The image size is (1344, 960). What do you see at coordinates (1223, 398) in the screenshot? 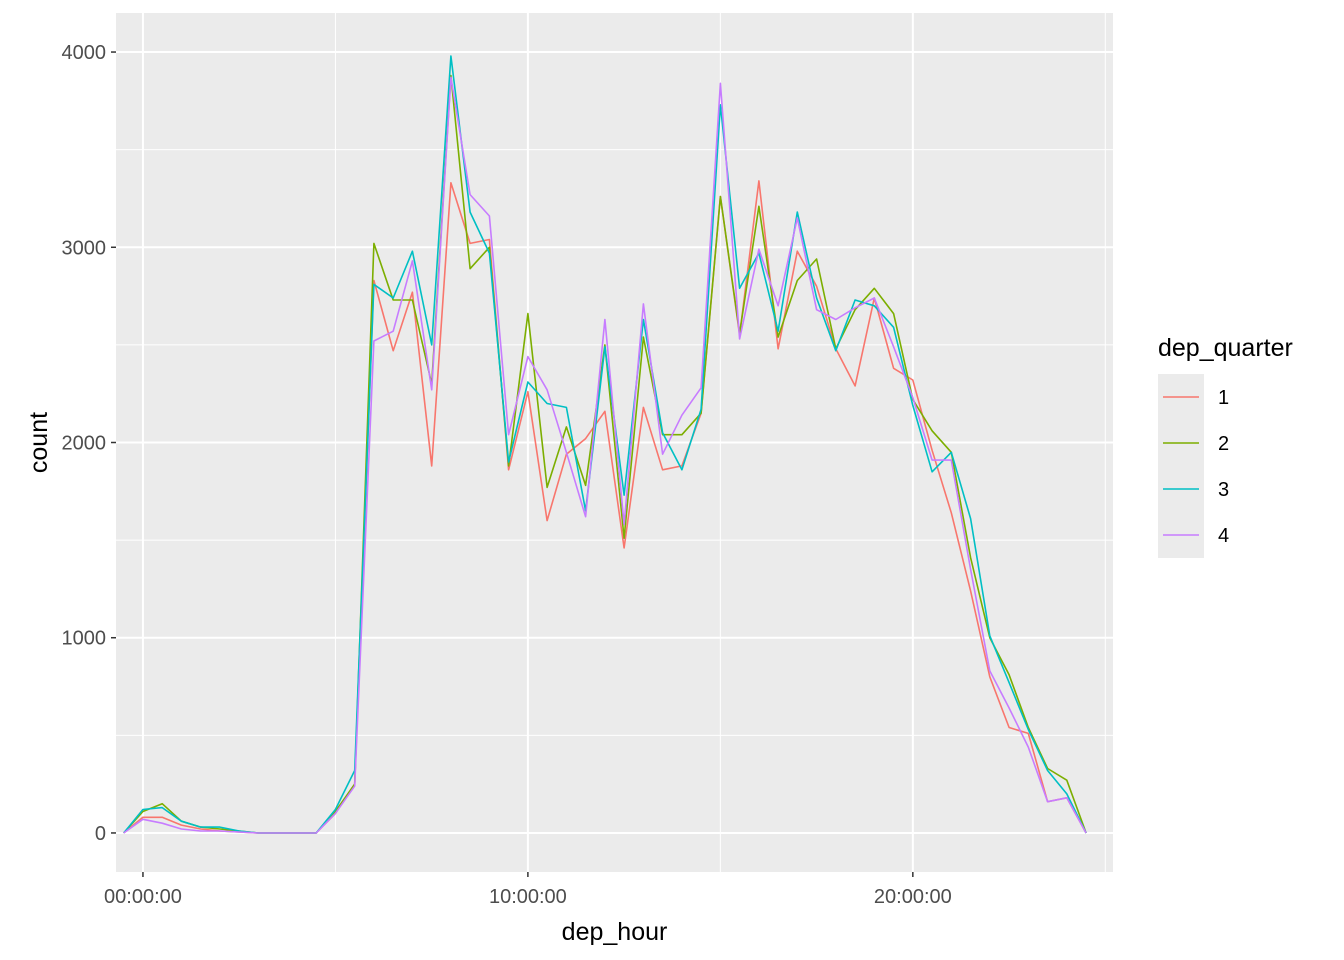
I see `legend-label-1: 1` at bounding box center [1223, 398].